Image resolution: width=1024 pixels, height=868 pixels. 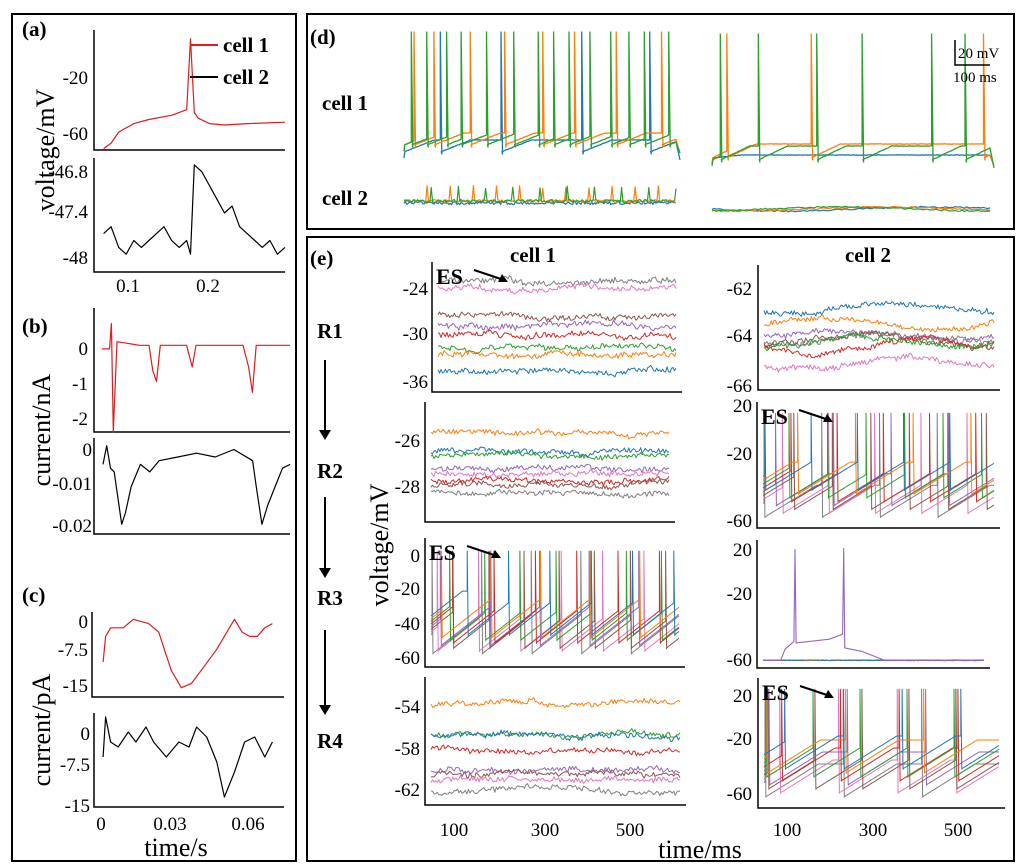 I want to click on panel-a-bottom-axes, so click(x=189, y=215).